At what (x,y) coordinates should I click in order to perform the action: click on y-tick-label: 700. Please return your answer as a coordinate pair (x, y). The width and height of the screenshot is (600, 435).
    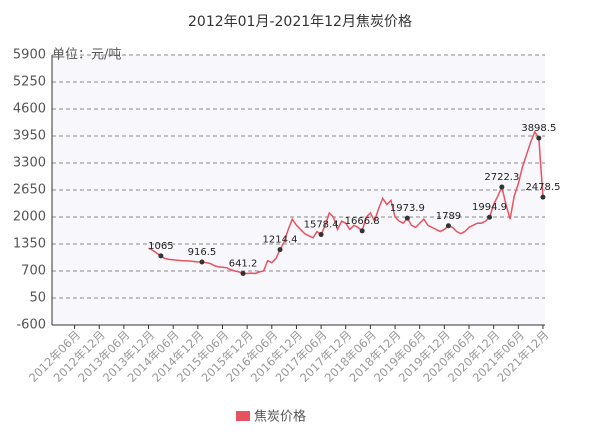
    Looking at the image, I should click on (33, 271).